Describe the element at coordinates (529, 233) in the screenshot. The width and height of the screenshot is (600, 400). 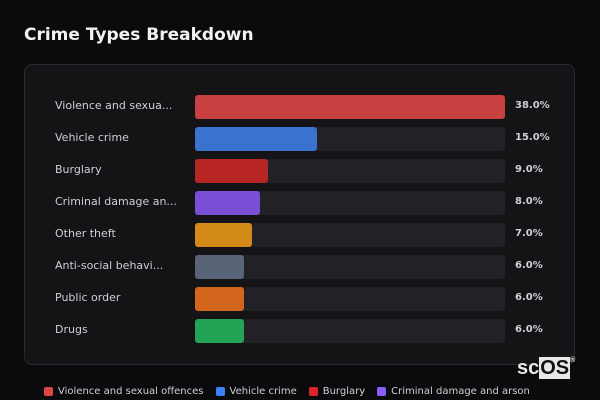
I see `value-label: 7.0%` at that location.